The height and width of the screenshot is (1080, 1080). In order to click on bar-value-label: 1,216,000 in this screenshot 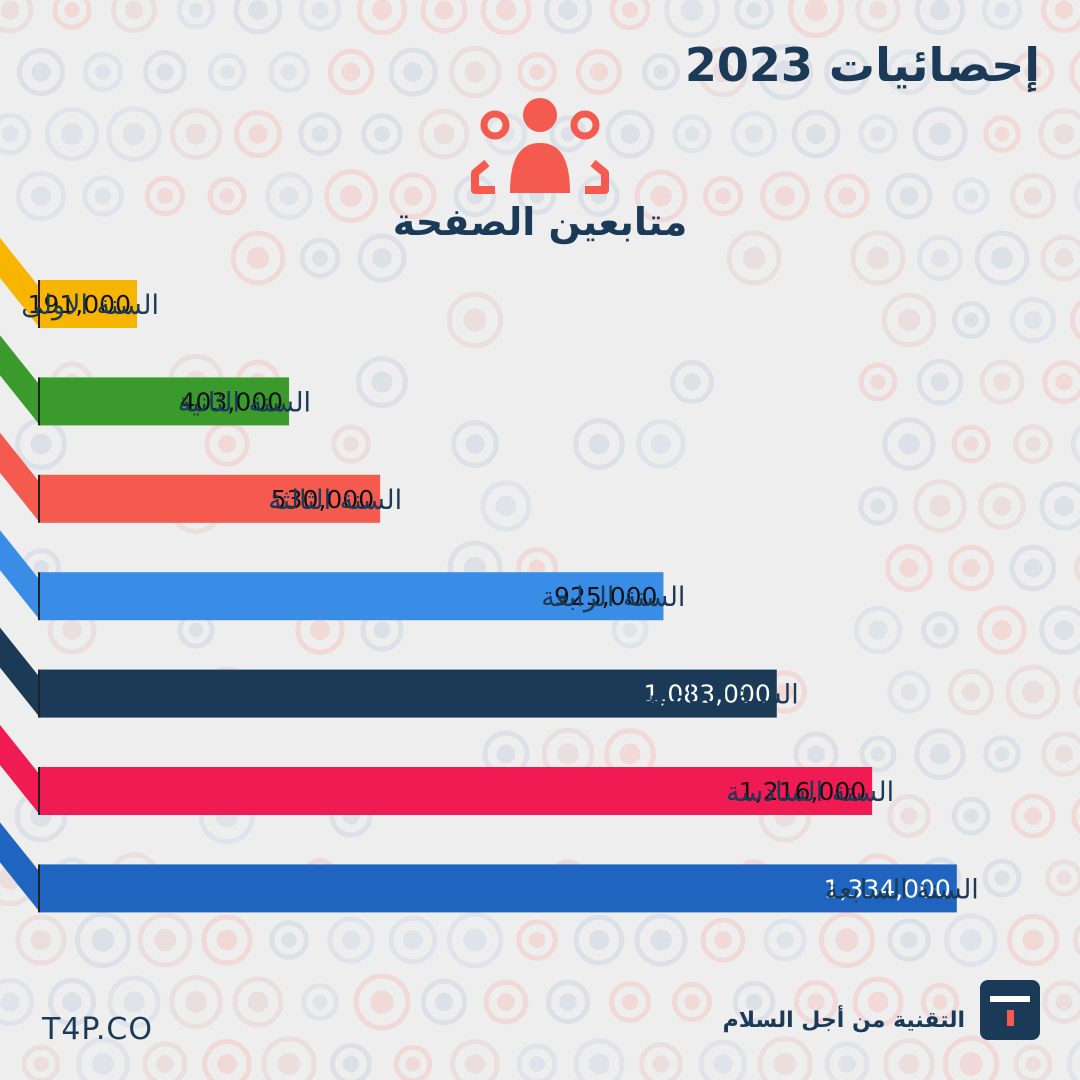, I will do `click(802, 791)`.